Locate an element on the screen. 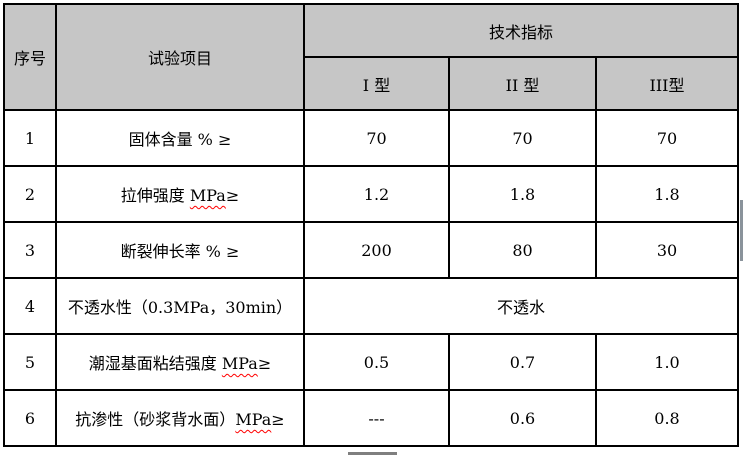  table-row: 4 不透水性（0.3MPa，30min） 不透水 is located at coordinates (371, 306).